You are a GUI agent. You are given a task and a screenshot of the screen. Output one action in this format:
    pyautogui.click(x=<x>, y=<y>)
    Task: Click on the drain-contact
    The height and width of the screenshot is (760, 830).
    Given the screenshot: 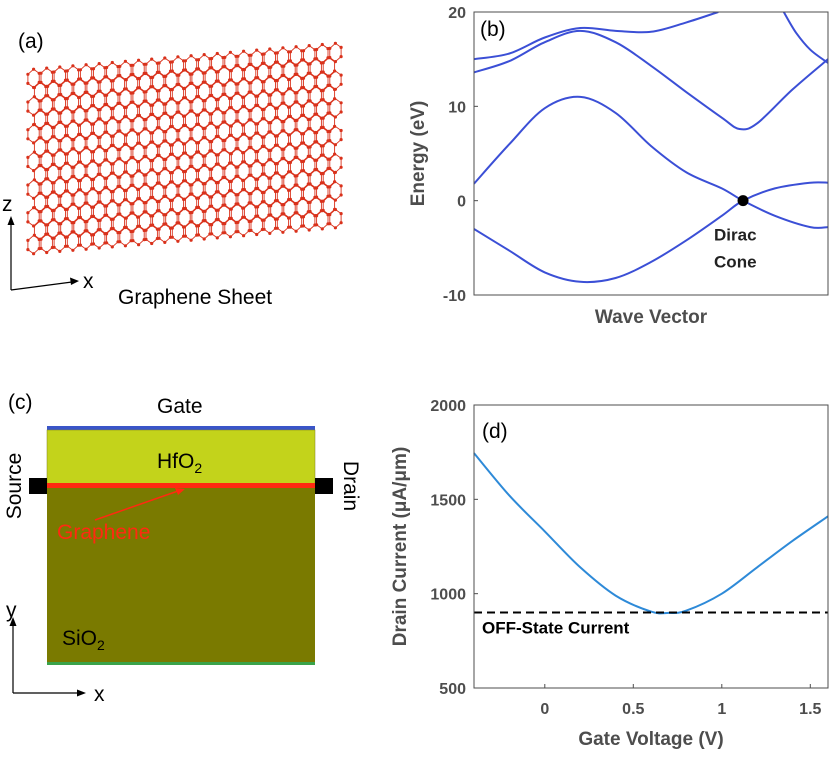 What is the action you would take?
    pyautogui.click(x=324, y=486)
    